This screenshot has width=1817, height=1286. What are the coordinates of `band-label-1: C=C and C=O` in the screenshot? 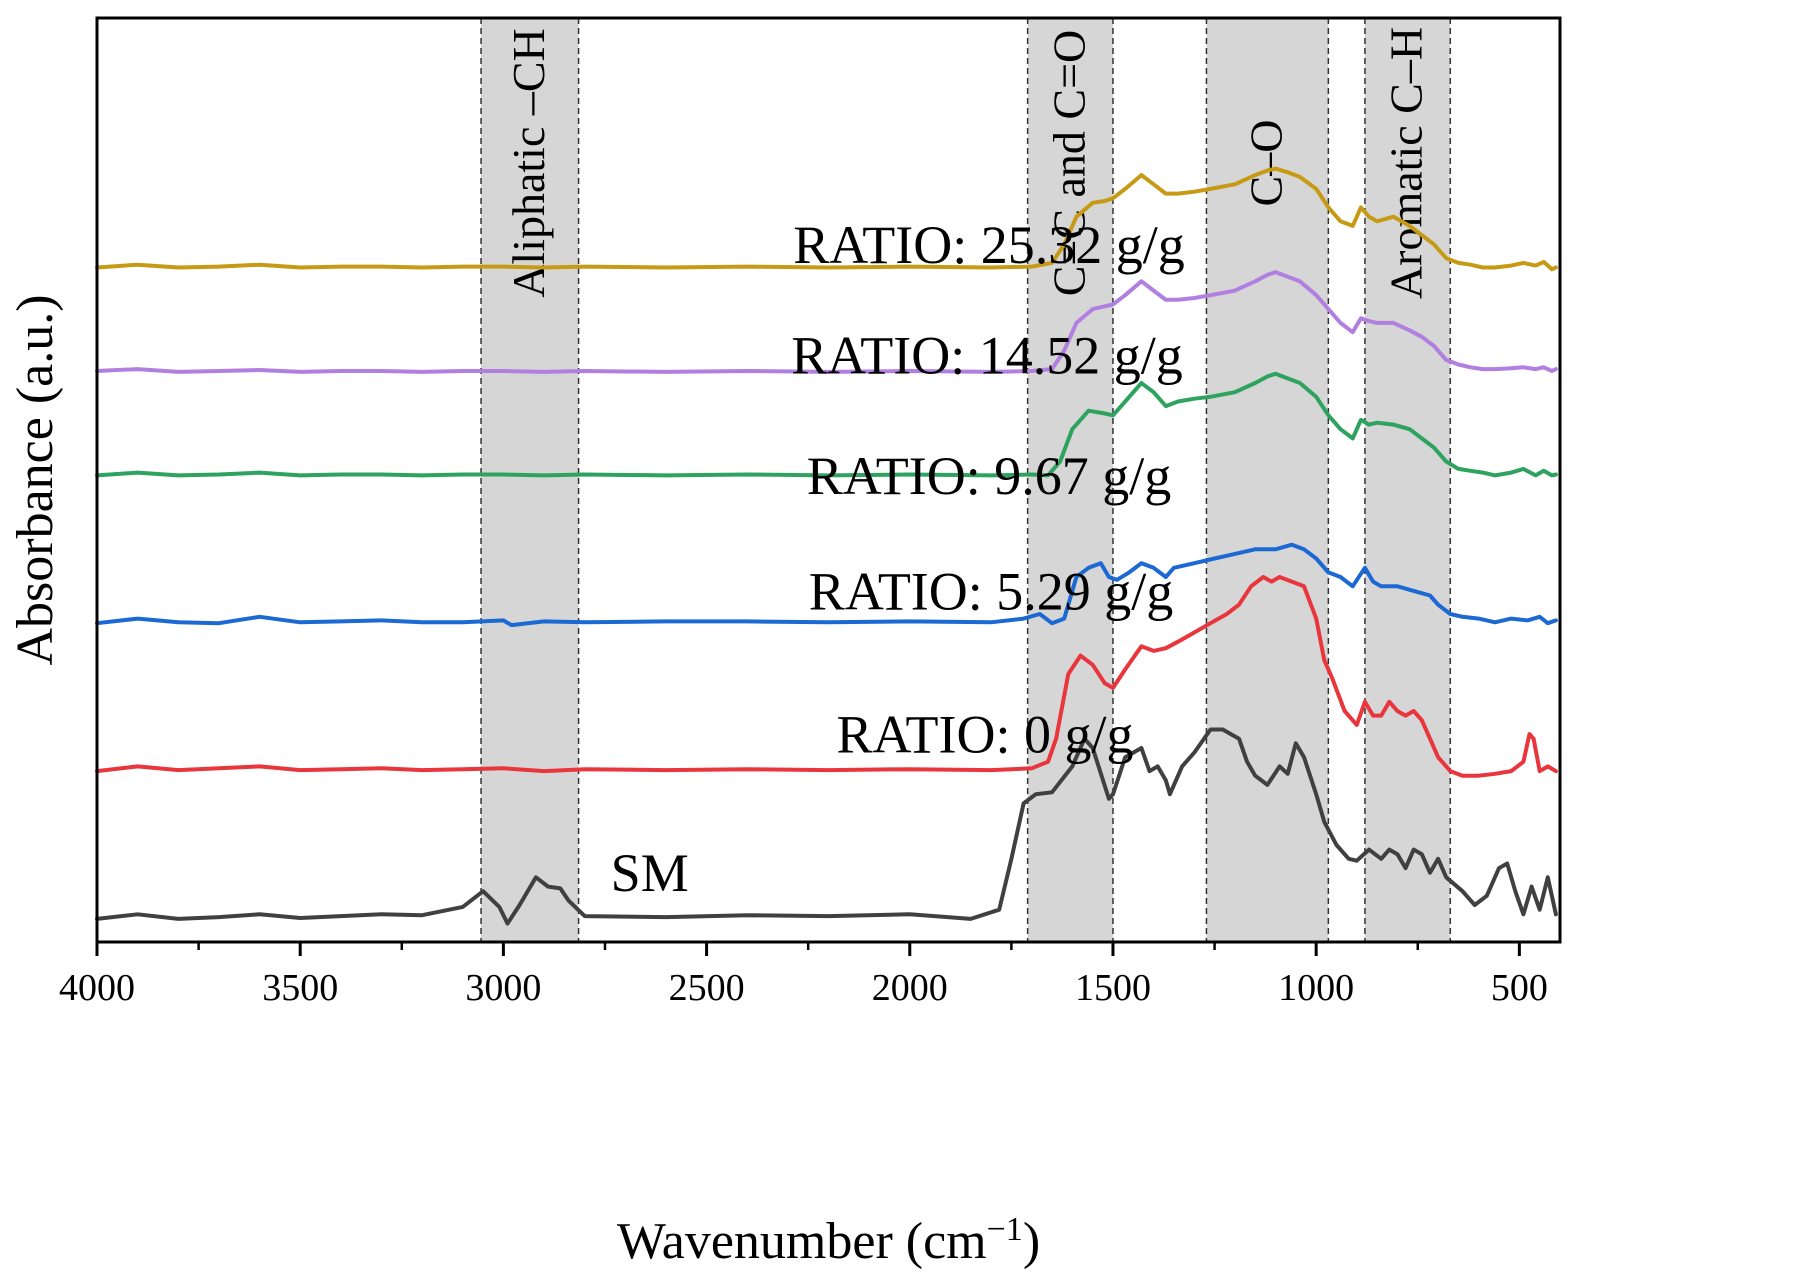 It's located at (1068, 163).